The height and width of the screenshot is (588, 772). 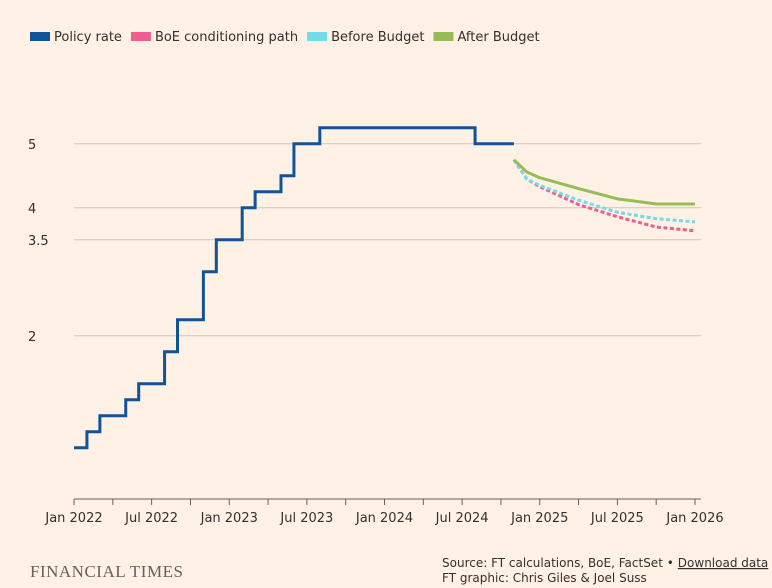 I want to click on x-tick-label: Jul 2024, so click(x=462, y=518).